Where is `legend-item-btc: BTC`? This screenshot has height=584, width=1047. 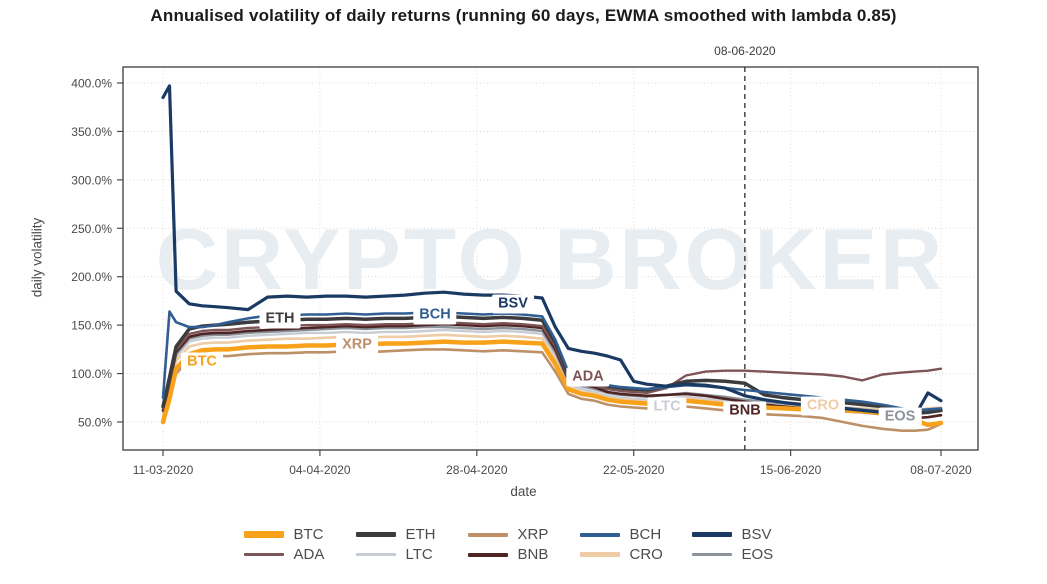
legend-item-btc: BTC is located at coordinates (299, 534).